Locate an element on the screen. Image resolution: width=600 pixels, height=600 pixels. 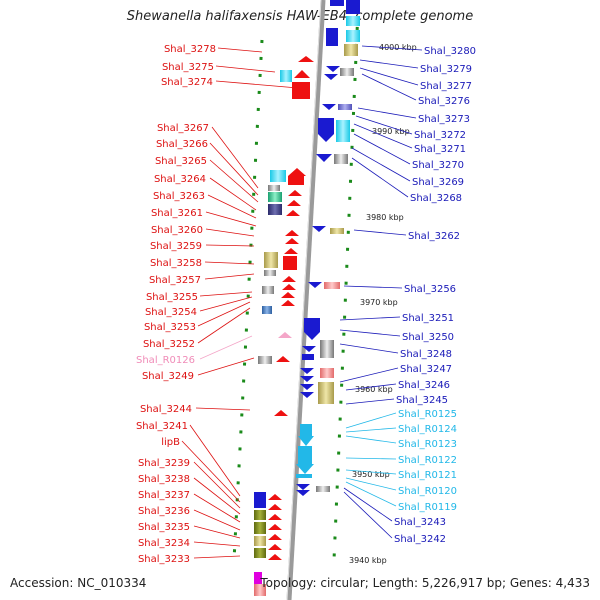
gene-label: Shal_3252 is located at coordinates (169, 344).